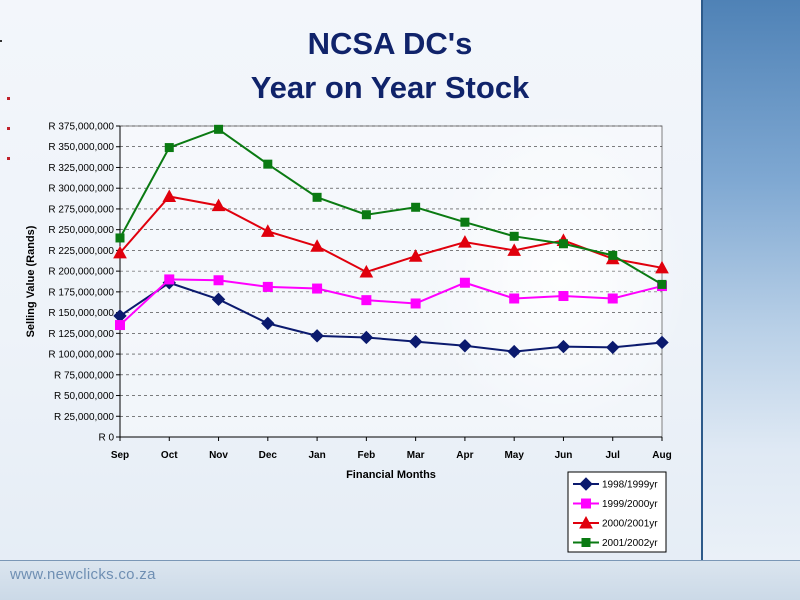 The image size is (800, 600). What do you see at coordinates (106, 438) in the screenshot?
I see `y-tick-label: R 0` at bounding box center [106, 438].